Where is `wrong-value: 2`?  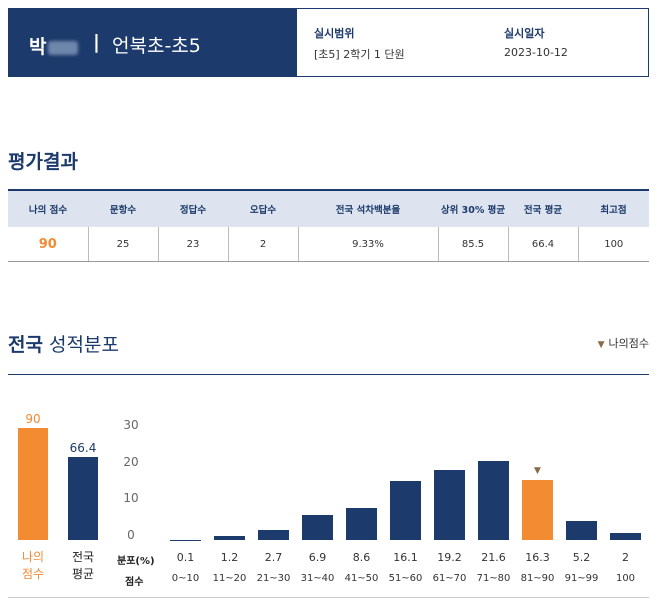 wrong-value: 2 is located at coordinates (262, 244).